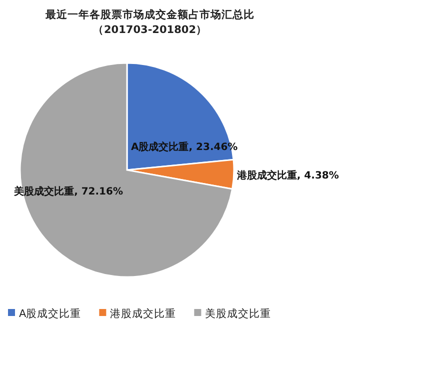 This screenshot has height=371, width=421. Describe the element at coordinates (317, 176) in the screenshot. I see `data-label: , 4.38%` at that location.